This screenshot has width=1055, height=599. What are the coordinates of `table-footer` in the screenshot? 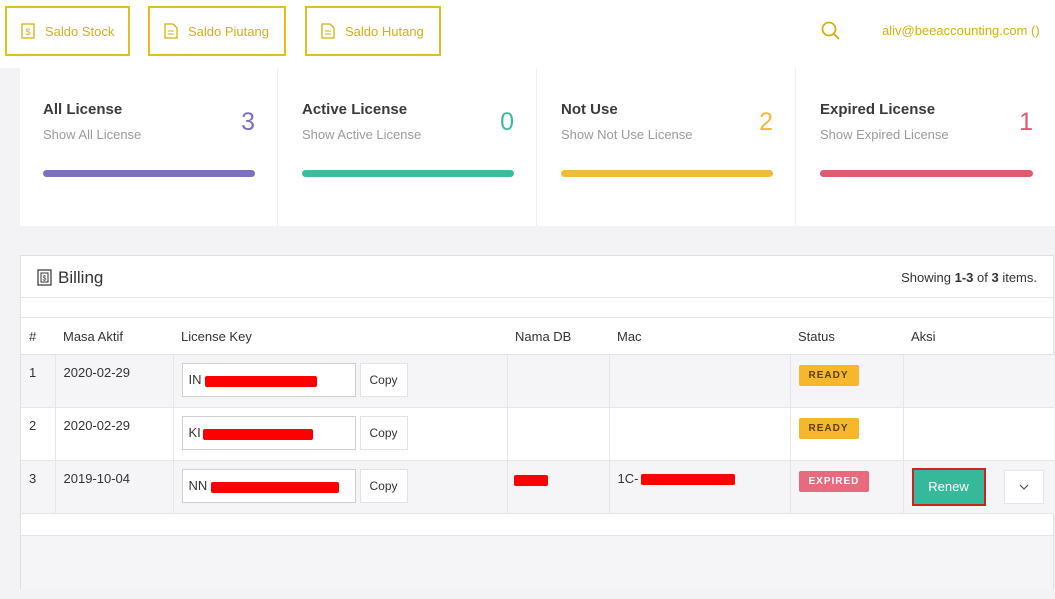 It's located at (537, 562).